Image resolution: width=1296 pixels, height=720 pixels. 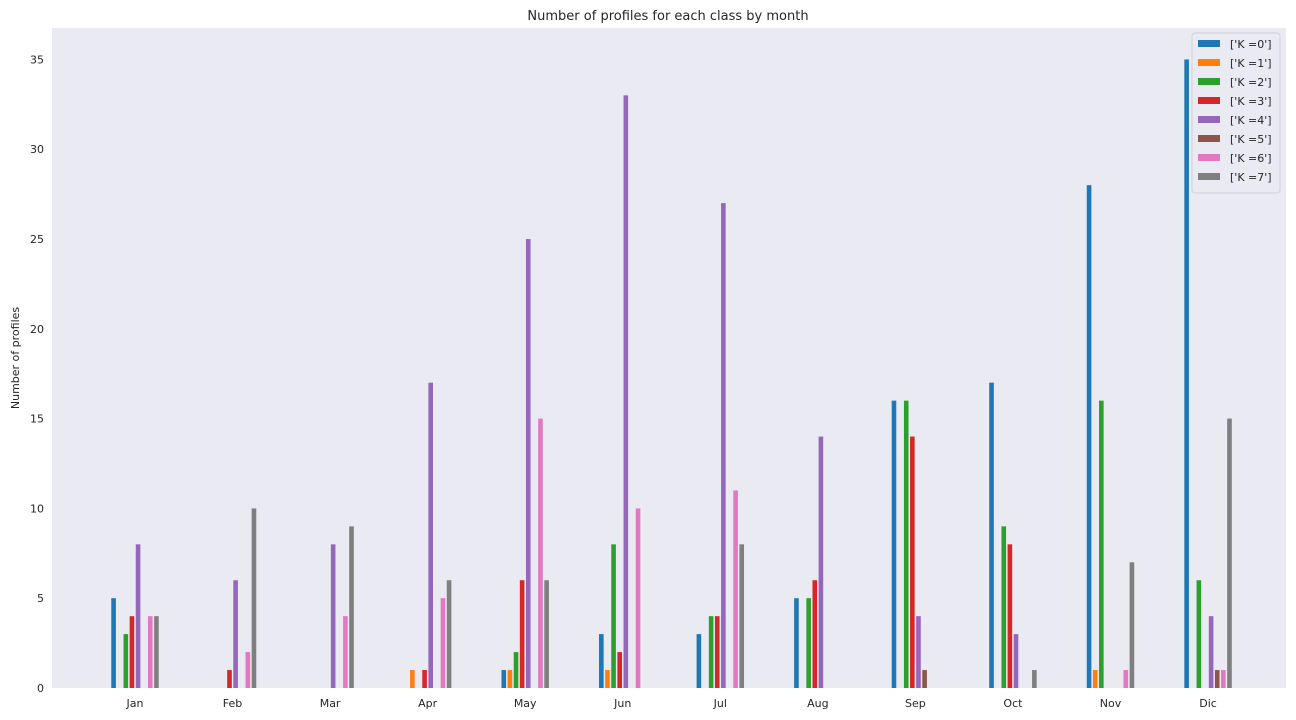 I want to click on legend-label: ['K =4'], so click(x=1251, y=120).